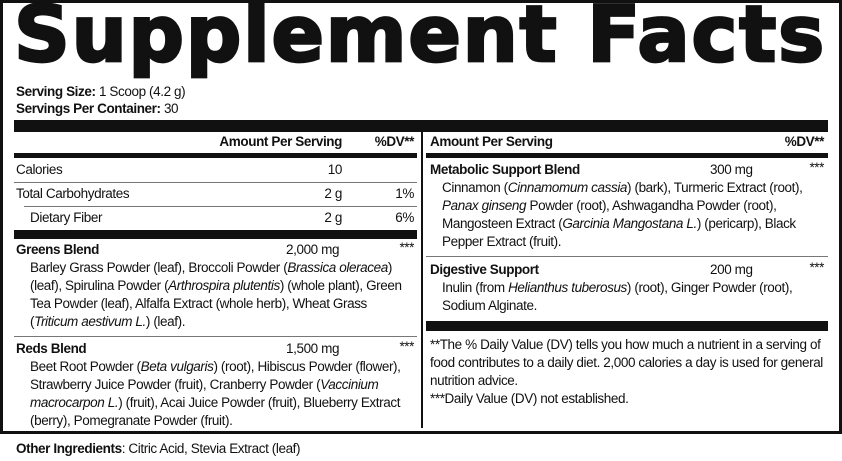 This screenshot has width=842, height=461. What do you see at coordinates (142, 91) in the screenshot?
I see `serving-size-value: 1 Scoop (4.2 g)` at bounding box center [142, 91].